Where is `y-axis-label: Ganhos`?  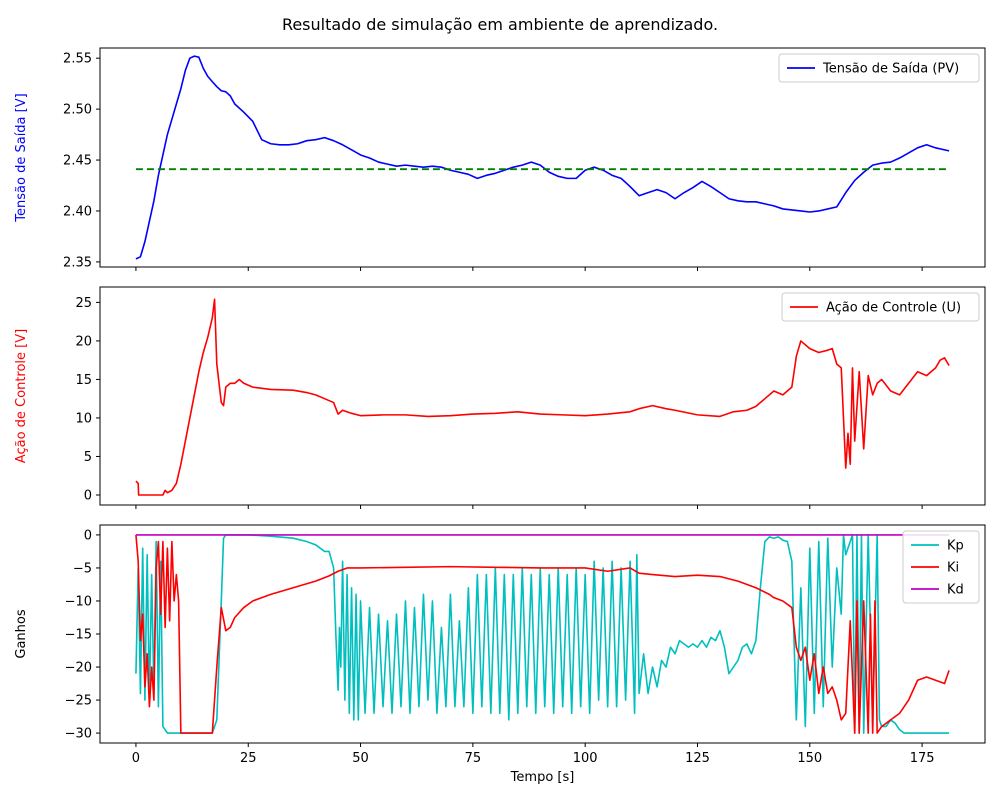
y-axis-label: Ganhos is located at coordinates (21, 633).